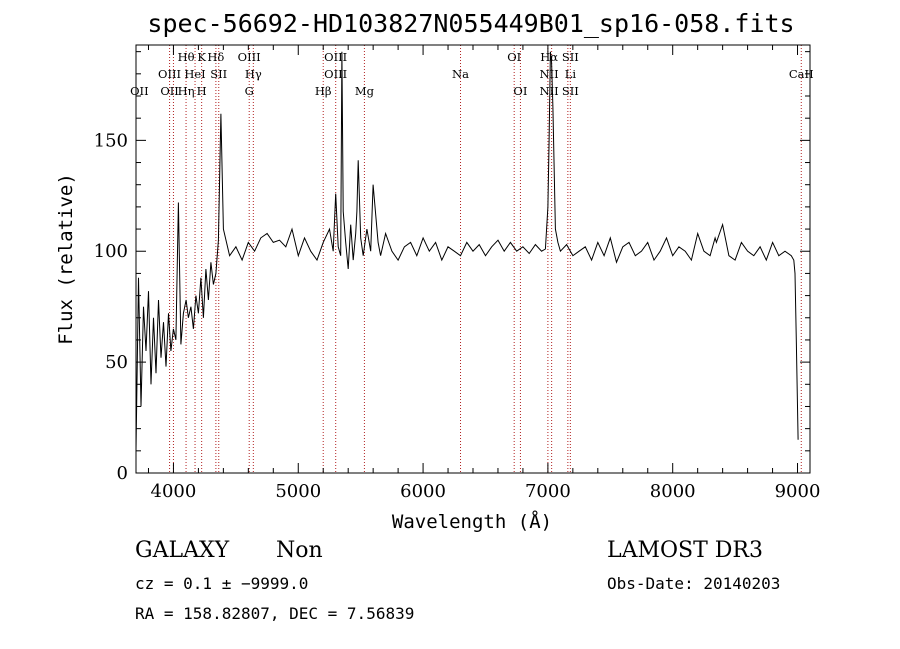  I want to click on line-label-25: SII, so click(570, 91).